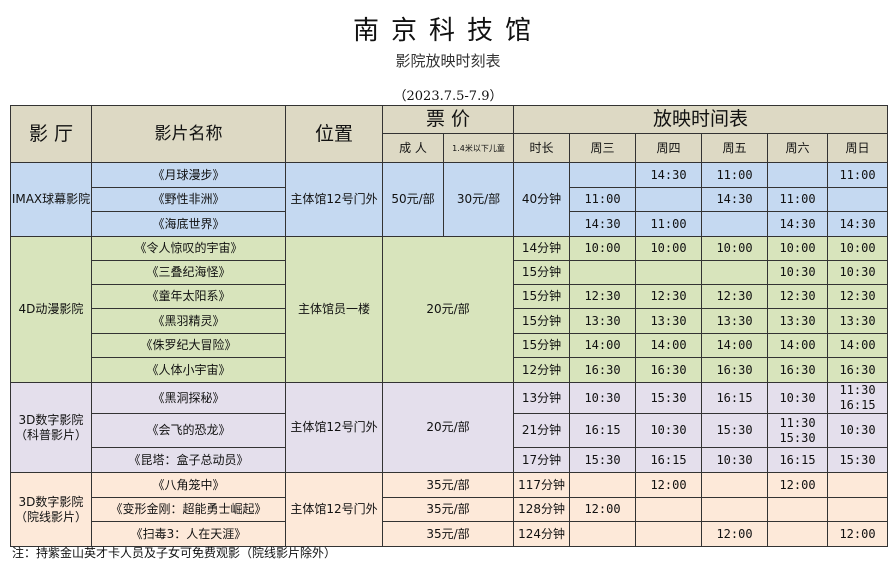  What do you see at coordinates (51, 427) in the screenshot?
I see `hall-name: 3D数字影院 （科普影片）` at bounding box center [51, 427].